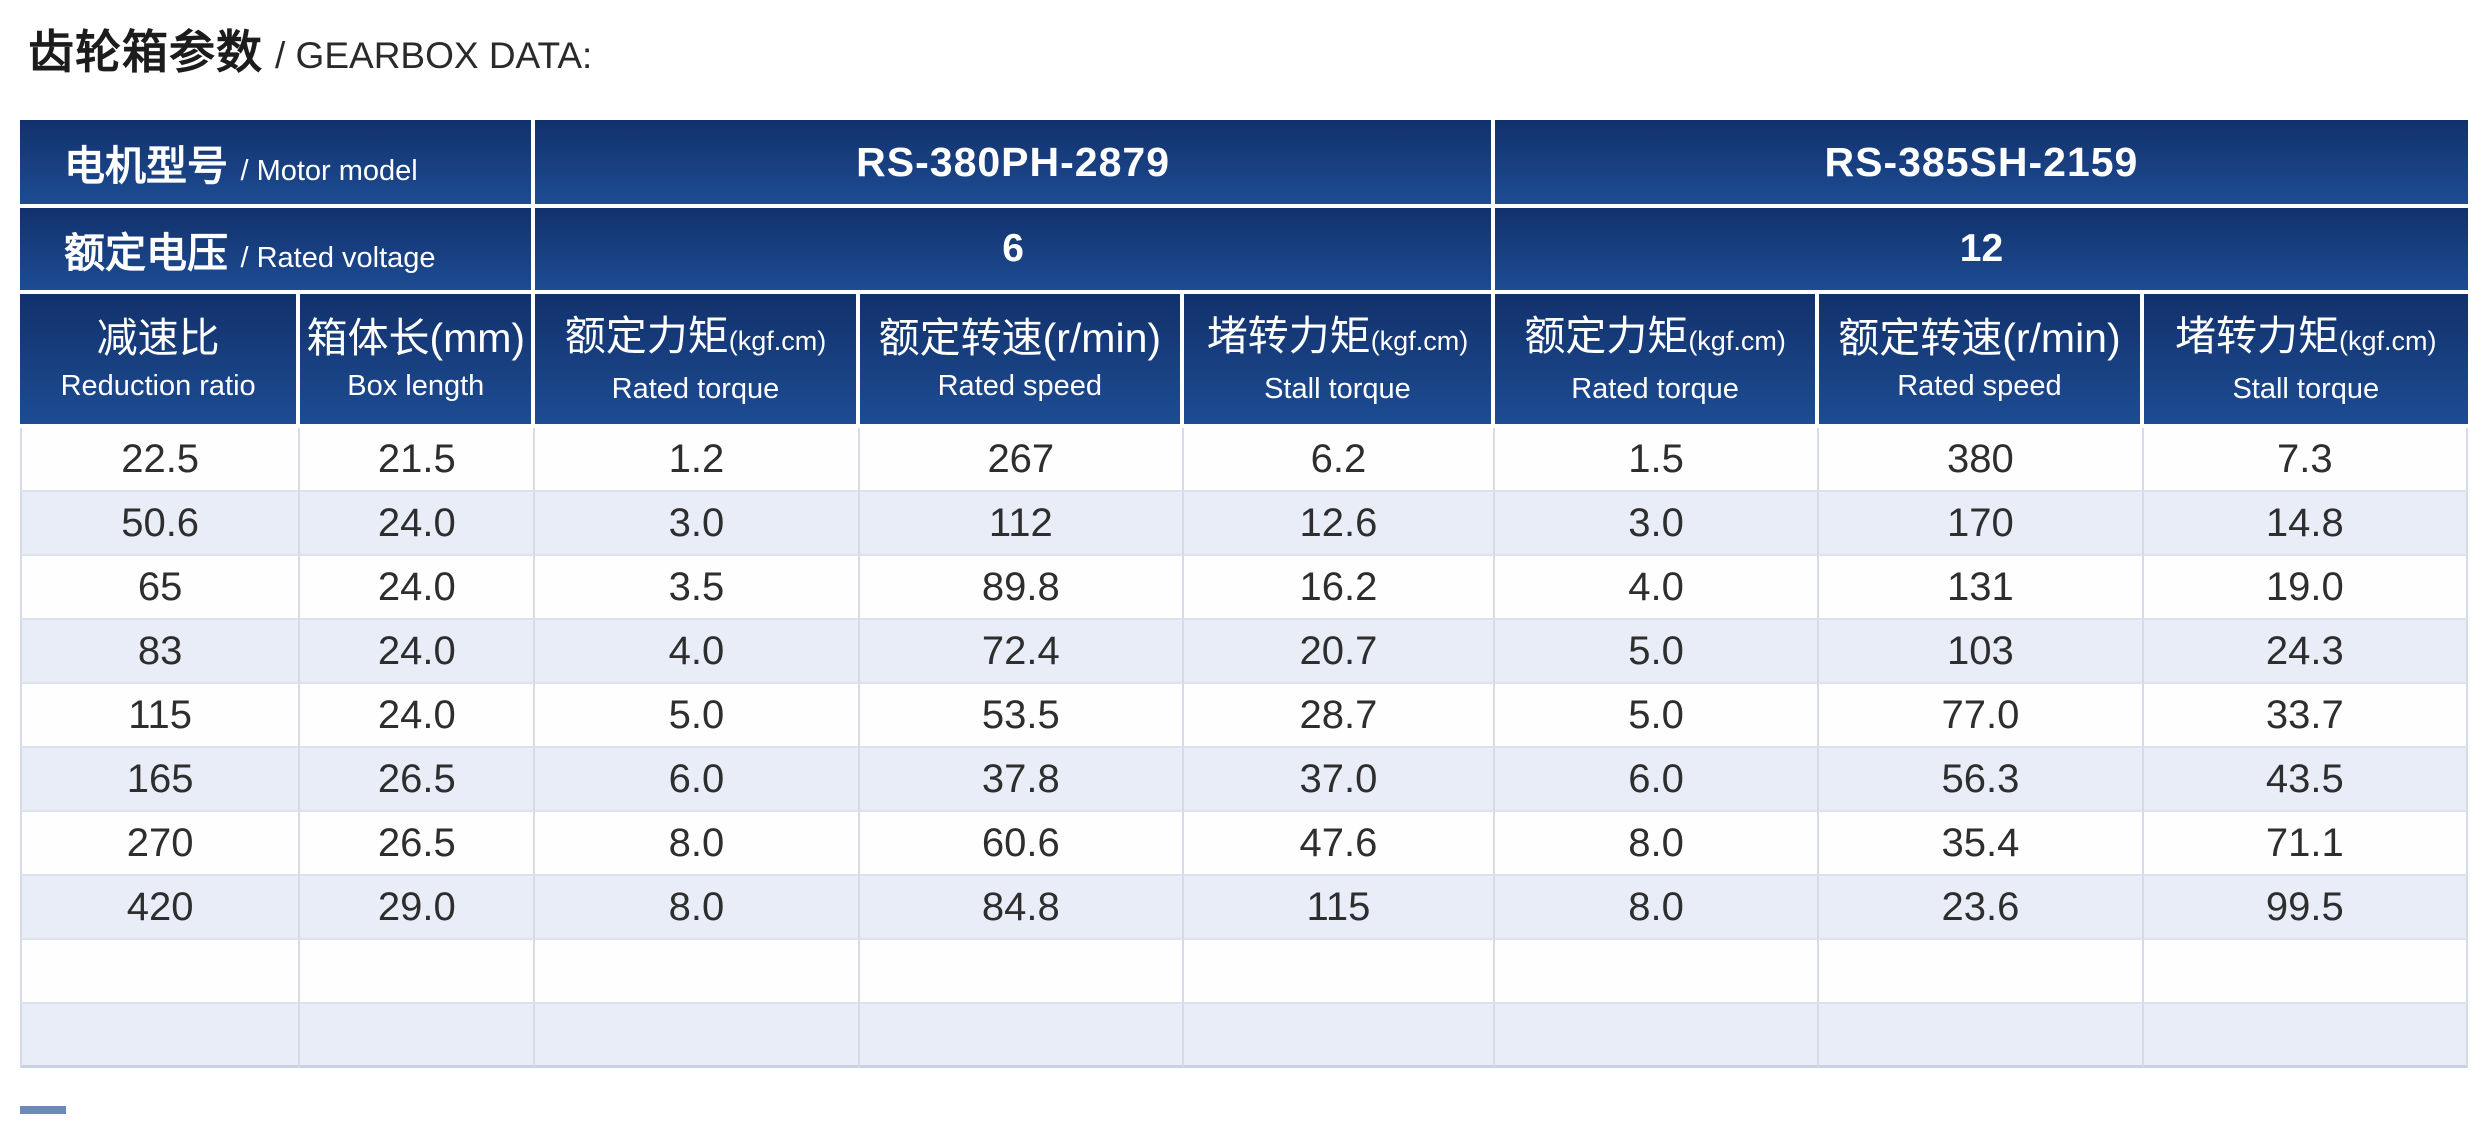 The image size is (2488, 1130). I want to click on column-header-unit: (mm), so click(477, 338).